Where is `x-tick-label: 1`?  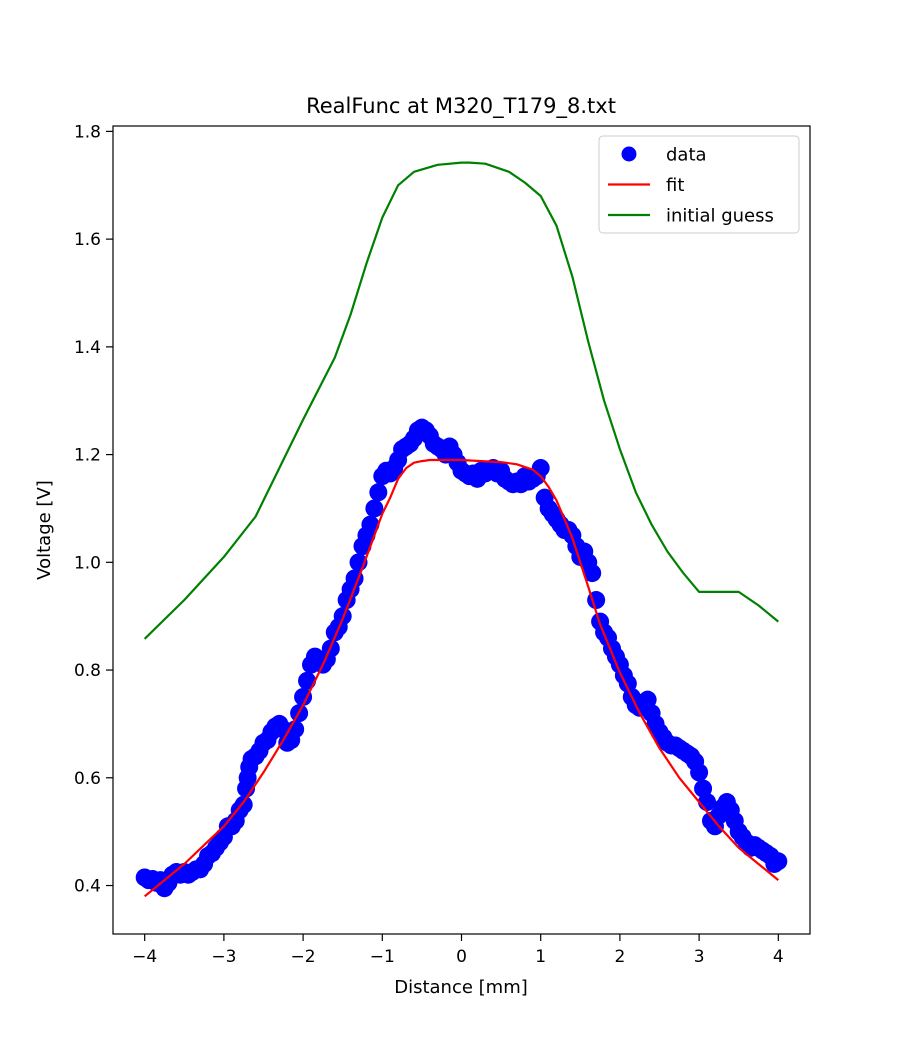 x-tick-label: 1 is located at coordinates (540, 957).